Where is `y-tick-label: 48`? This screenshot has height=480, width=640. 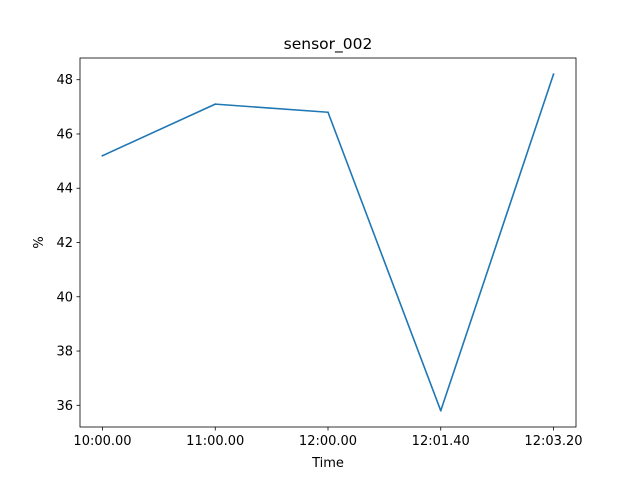
y-tick-label: 48 is located at coordinates (64, 80).